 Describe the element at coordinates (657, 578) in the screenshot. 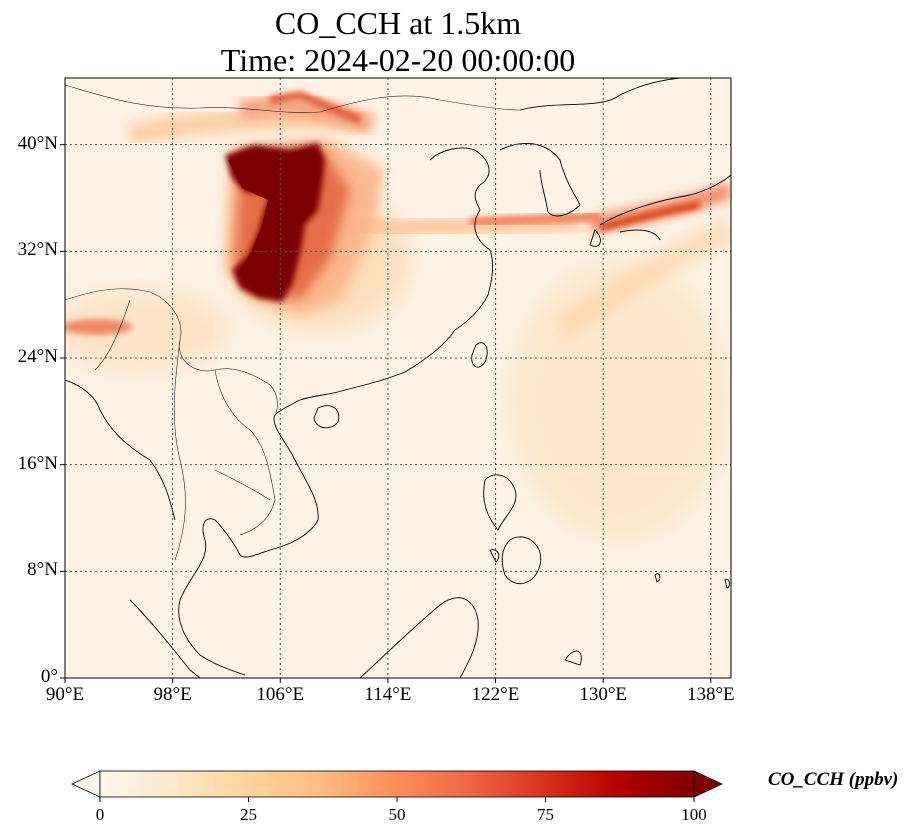

I see `palau` at that location.